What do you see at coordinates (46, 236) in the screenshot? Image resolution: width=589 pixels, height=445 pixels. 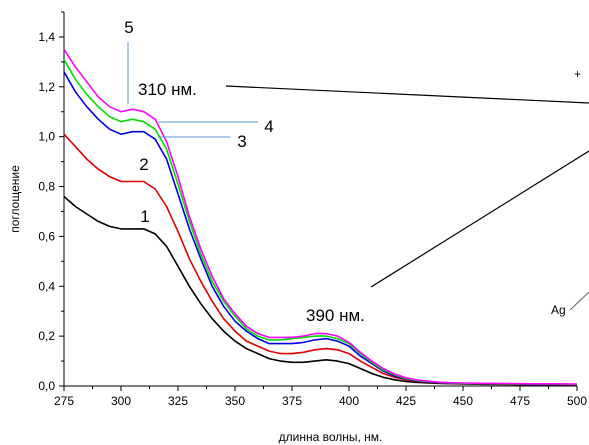 I see `y-tick-label: 0,6` at bounding box center [46, 236].